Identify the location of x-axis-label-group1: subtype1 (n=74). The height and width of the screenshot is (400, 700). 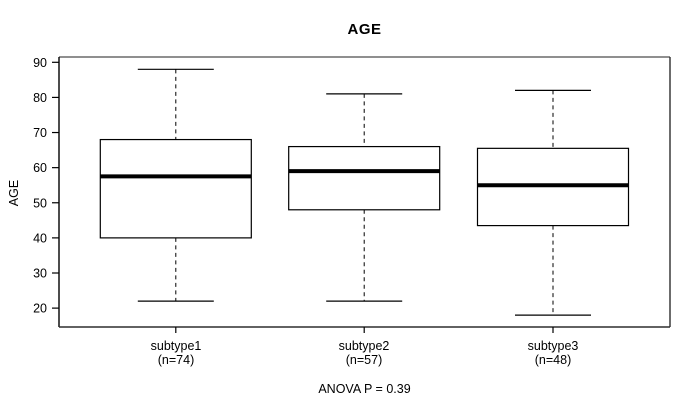
(176, 353).